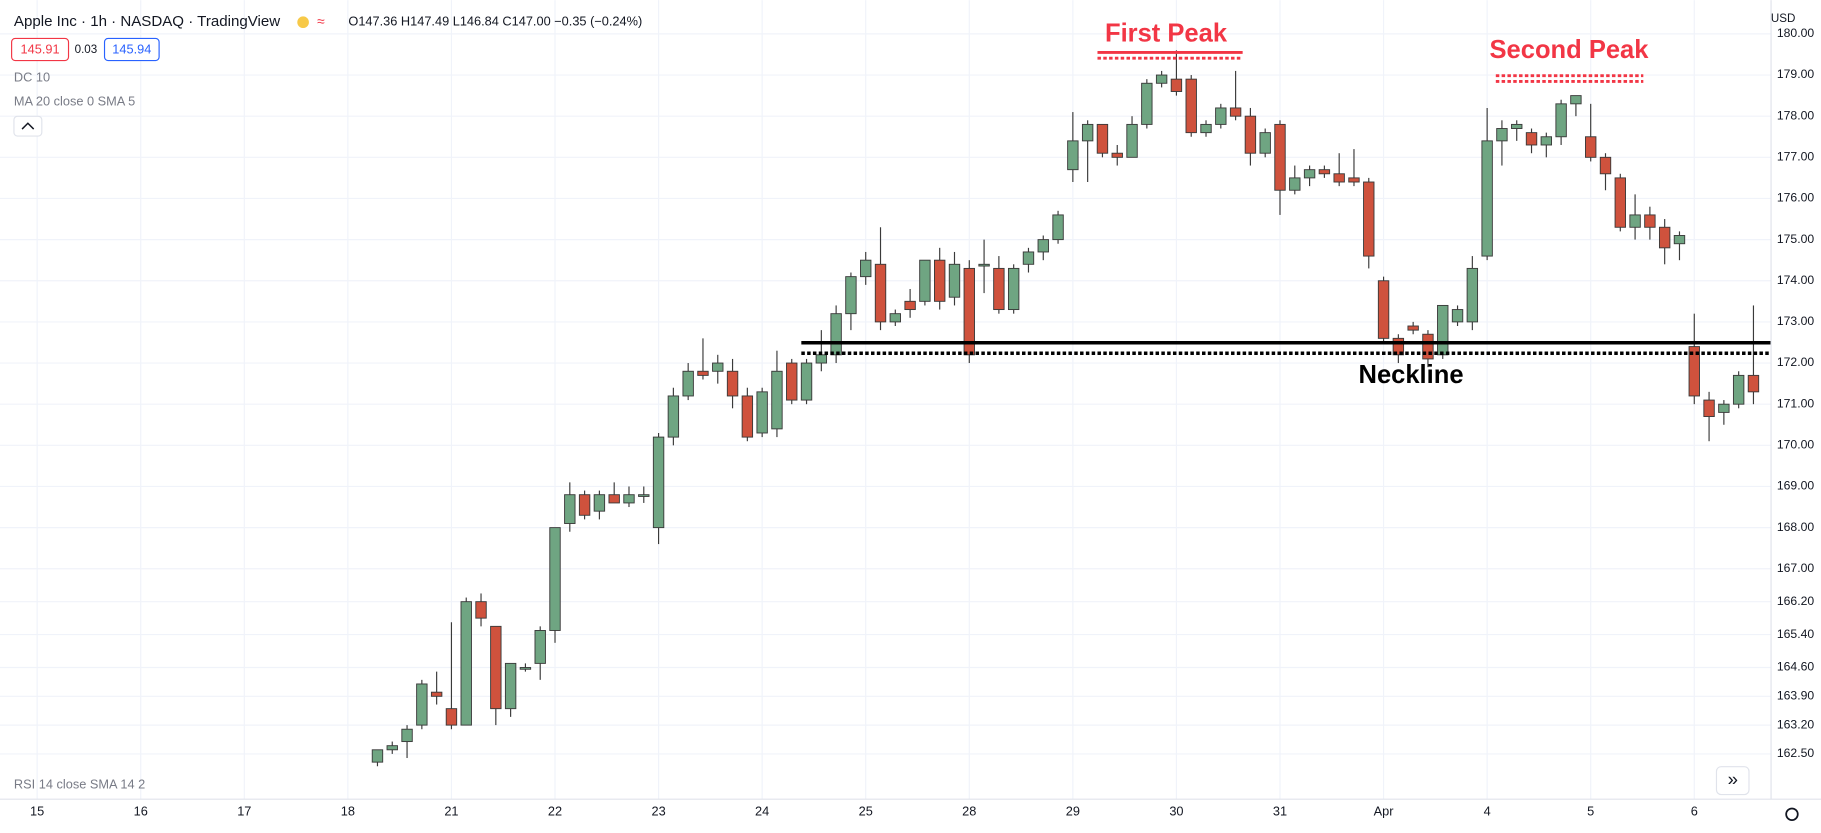  Describe the element at coordinates (1795, 198) in the screenshot. I see `y-tick-label: 176.00` at that location.